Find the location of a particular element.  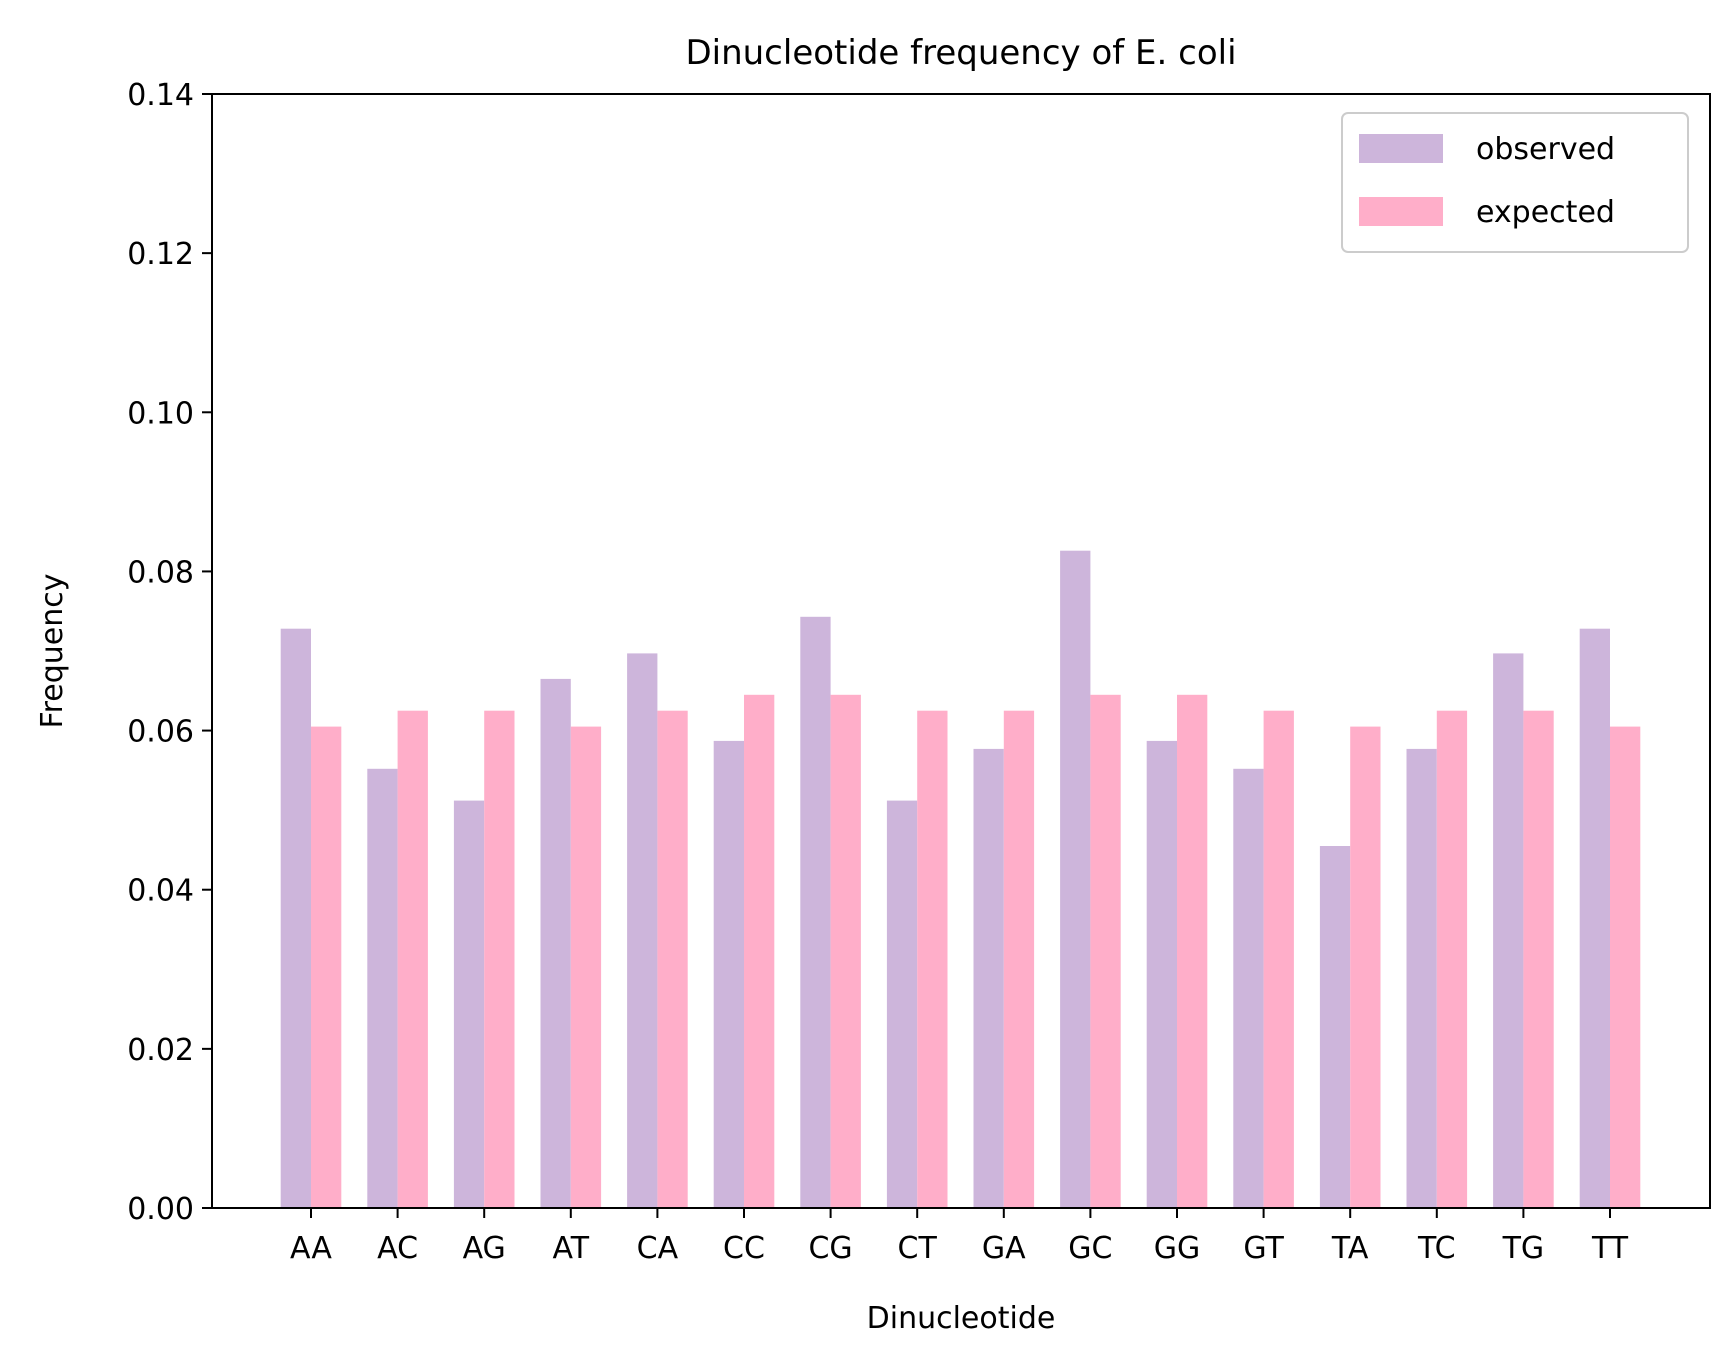

x-tick-label-GA: GA is located at coordinates (1004, 1248).